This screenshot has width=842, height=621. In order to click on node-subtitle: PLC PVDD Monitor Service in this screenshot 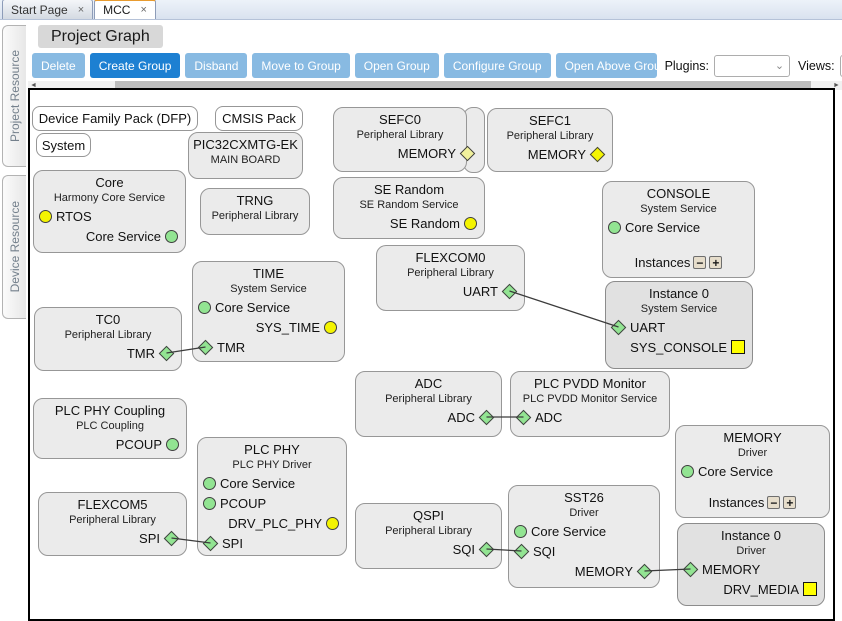, I will do `click(590, 399)`.